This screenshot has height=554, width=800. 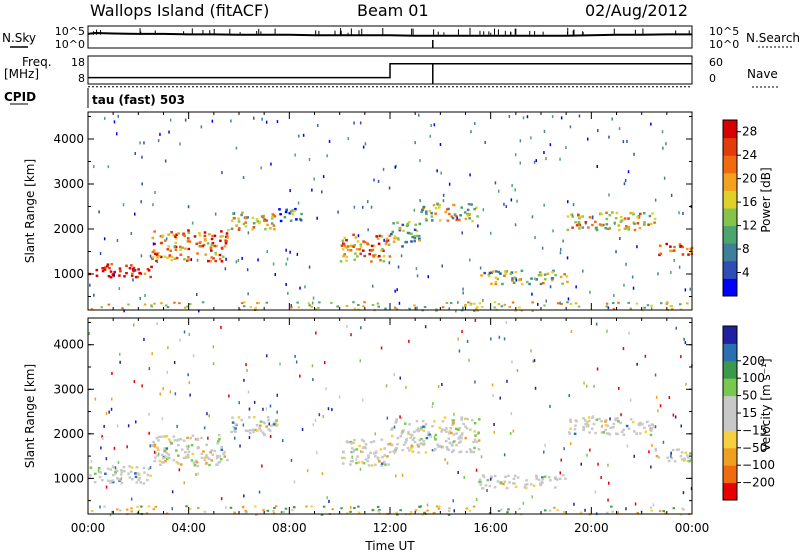 I want to click on xtick-label: 12:00, so click(x=390, y=528).